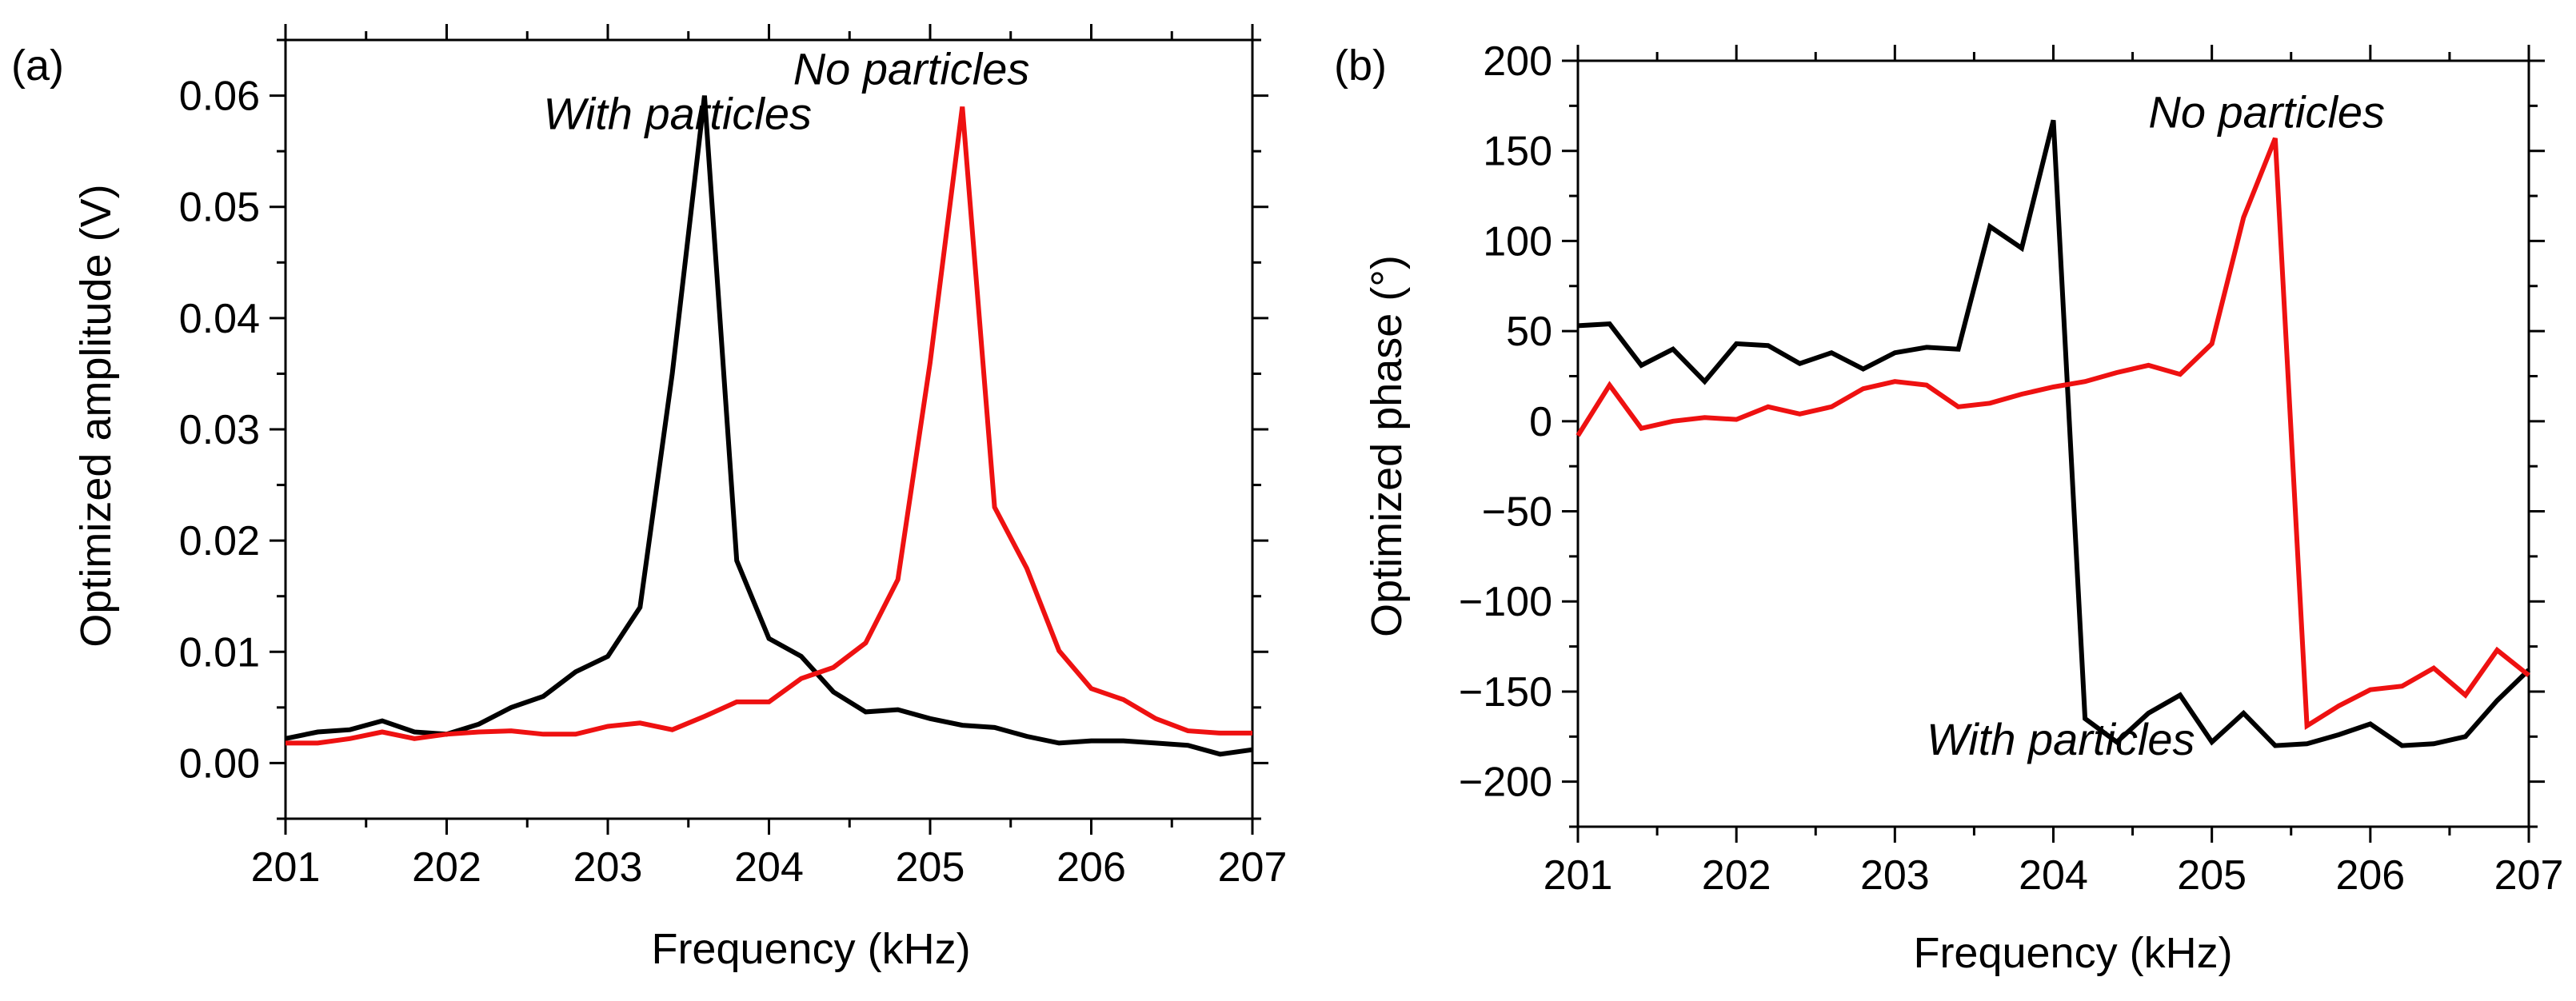 The width and height of the screenshot is (2576, 1001). I want to click on panel-b-y-tick-label: 100, so click(1517, 241).